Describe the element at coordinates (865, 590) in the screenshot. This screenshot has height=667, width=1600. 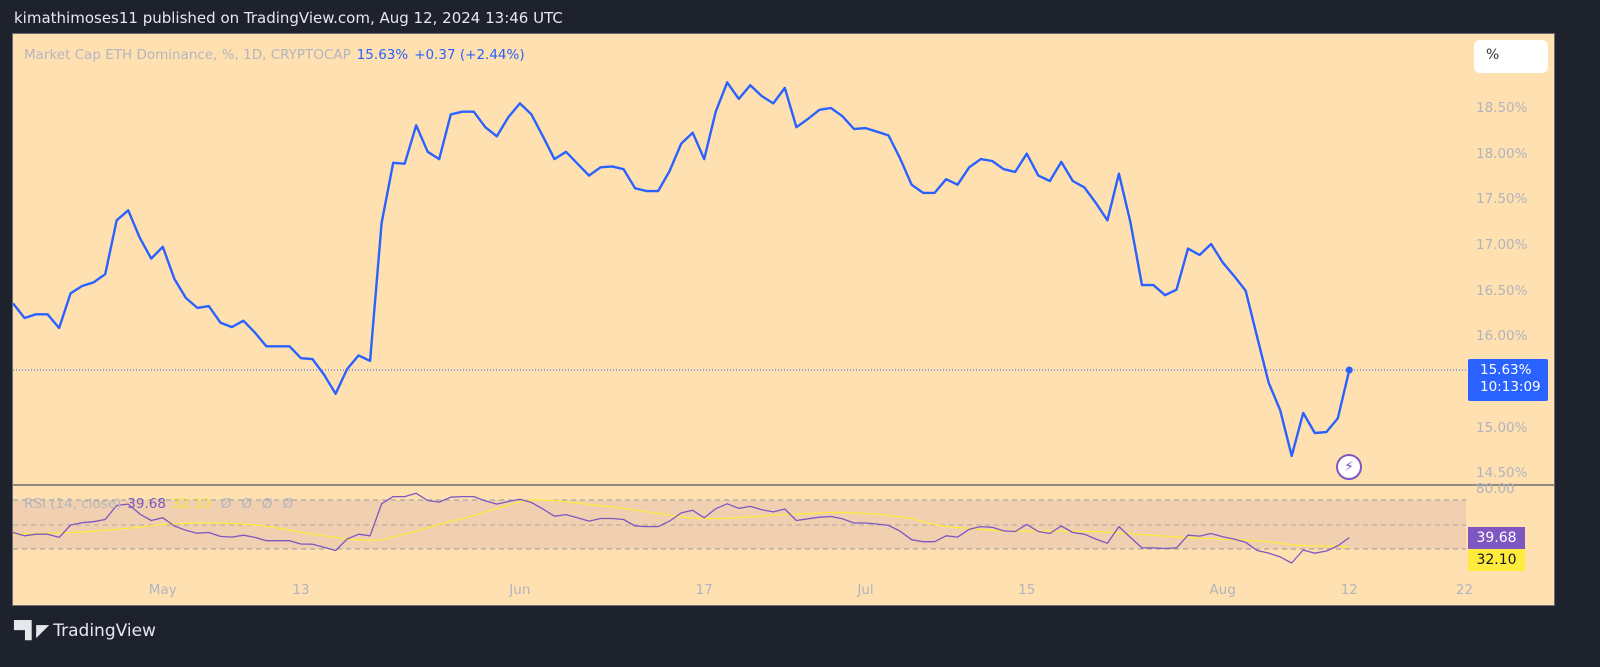
I see `time-axis-label: Jul` at that location.